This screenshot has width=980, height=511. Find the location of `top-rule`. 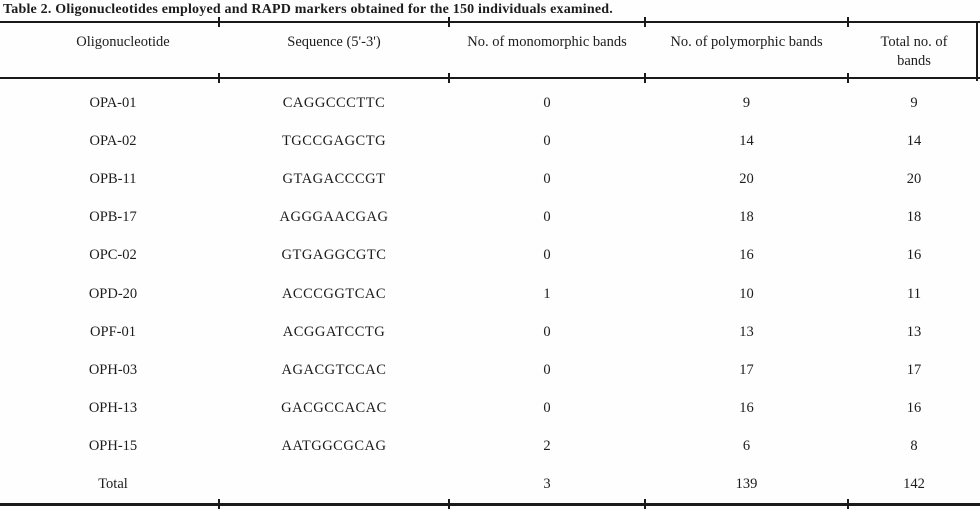

top-rule is located at coordinates (490, 22).